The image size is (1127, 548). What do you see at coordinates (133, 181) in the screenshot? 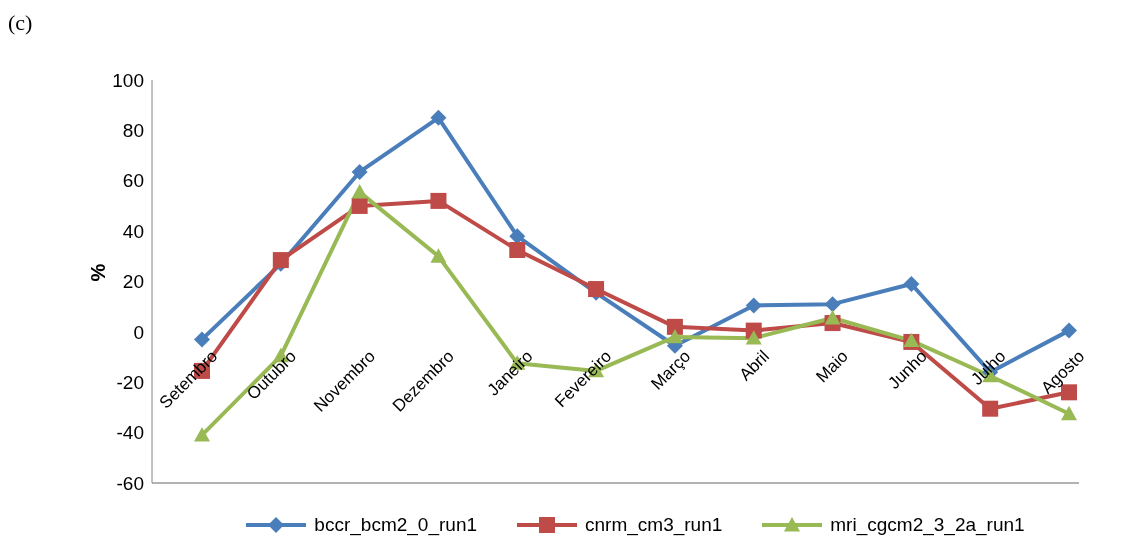
I see `y-tick-label: 60` at bounding box center [133, 181].